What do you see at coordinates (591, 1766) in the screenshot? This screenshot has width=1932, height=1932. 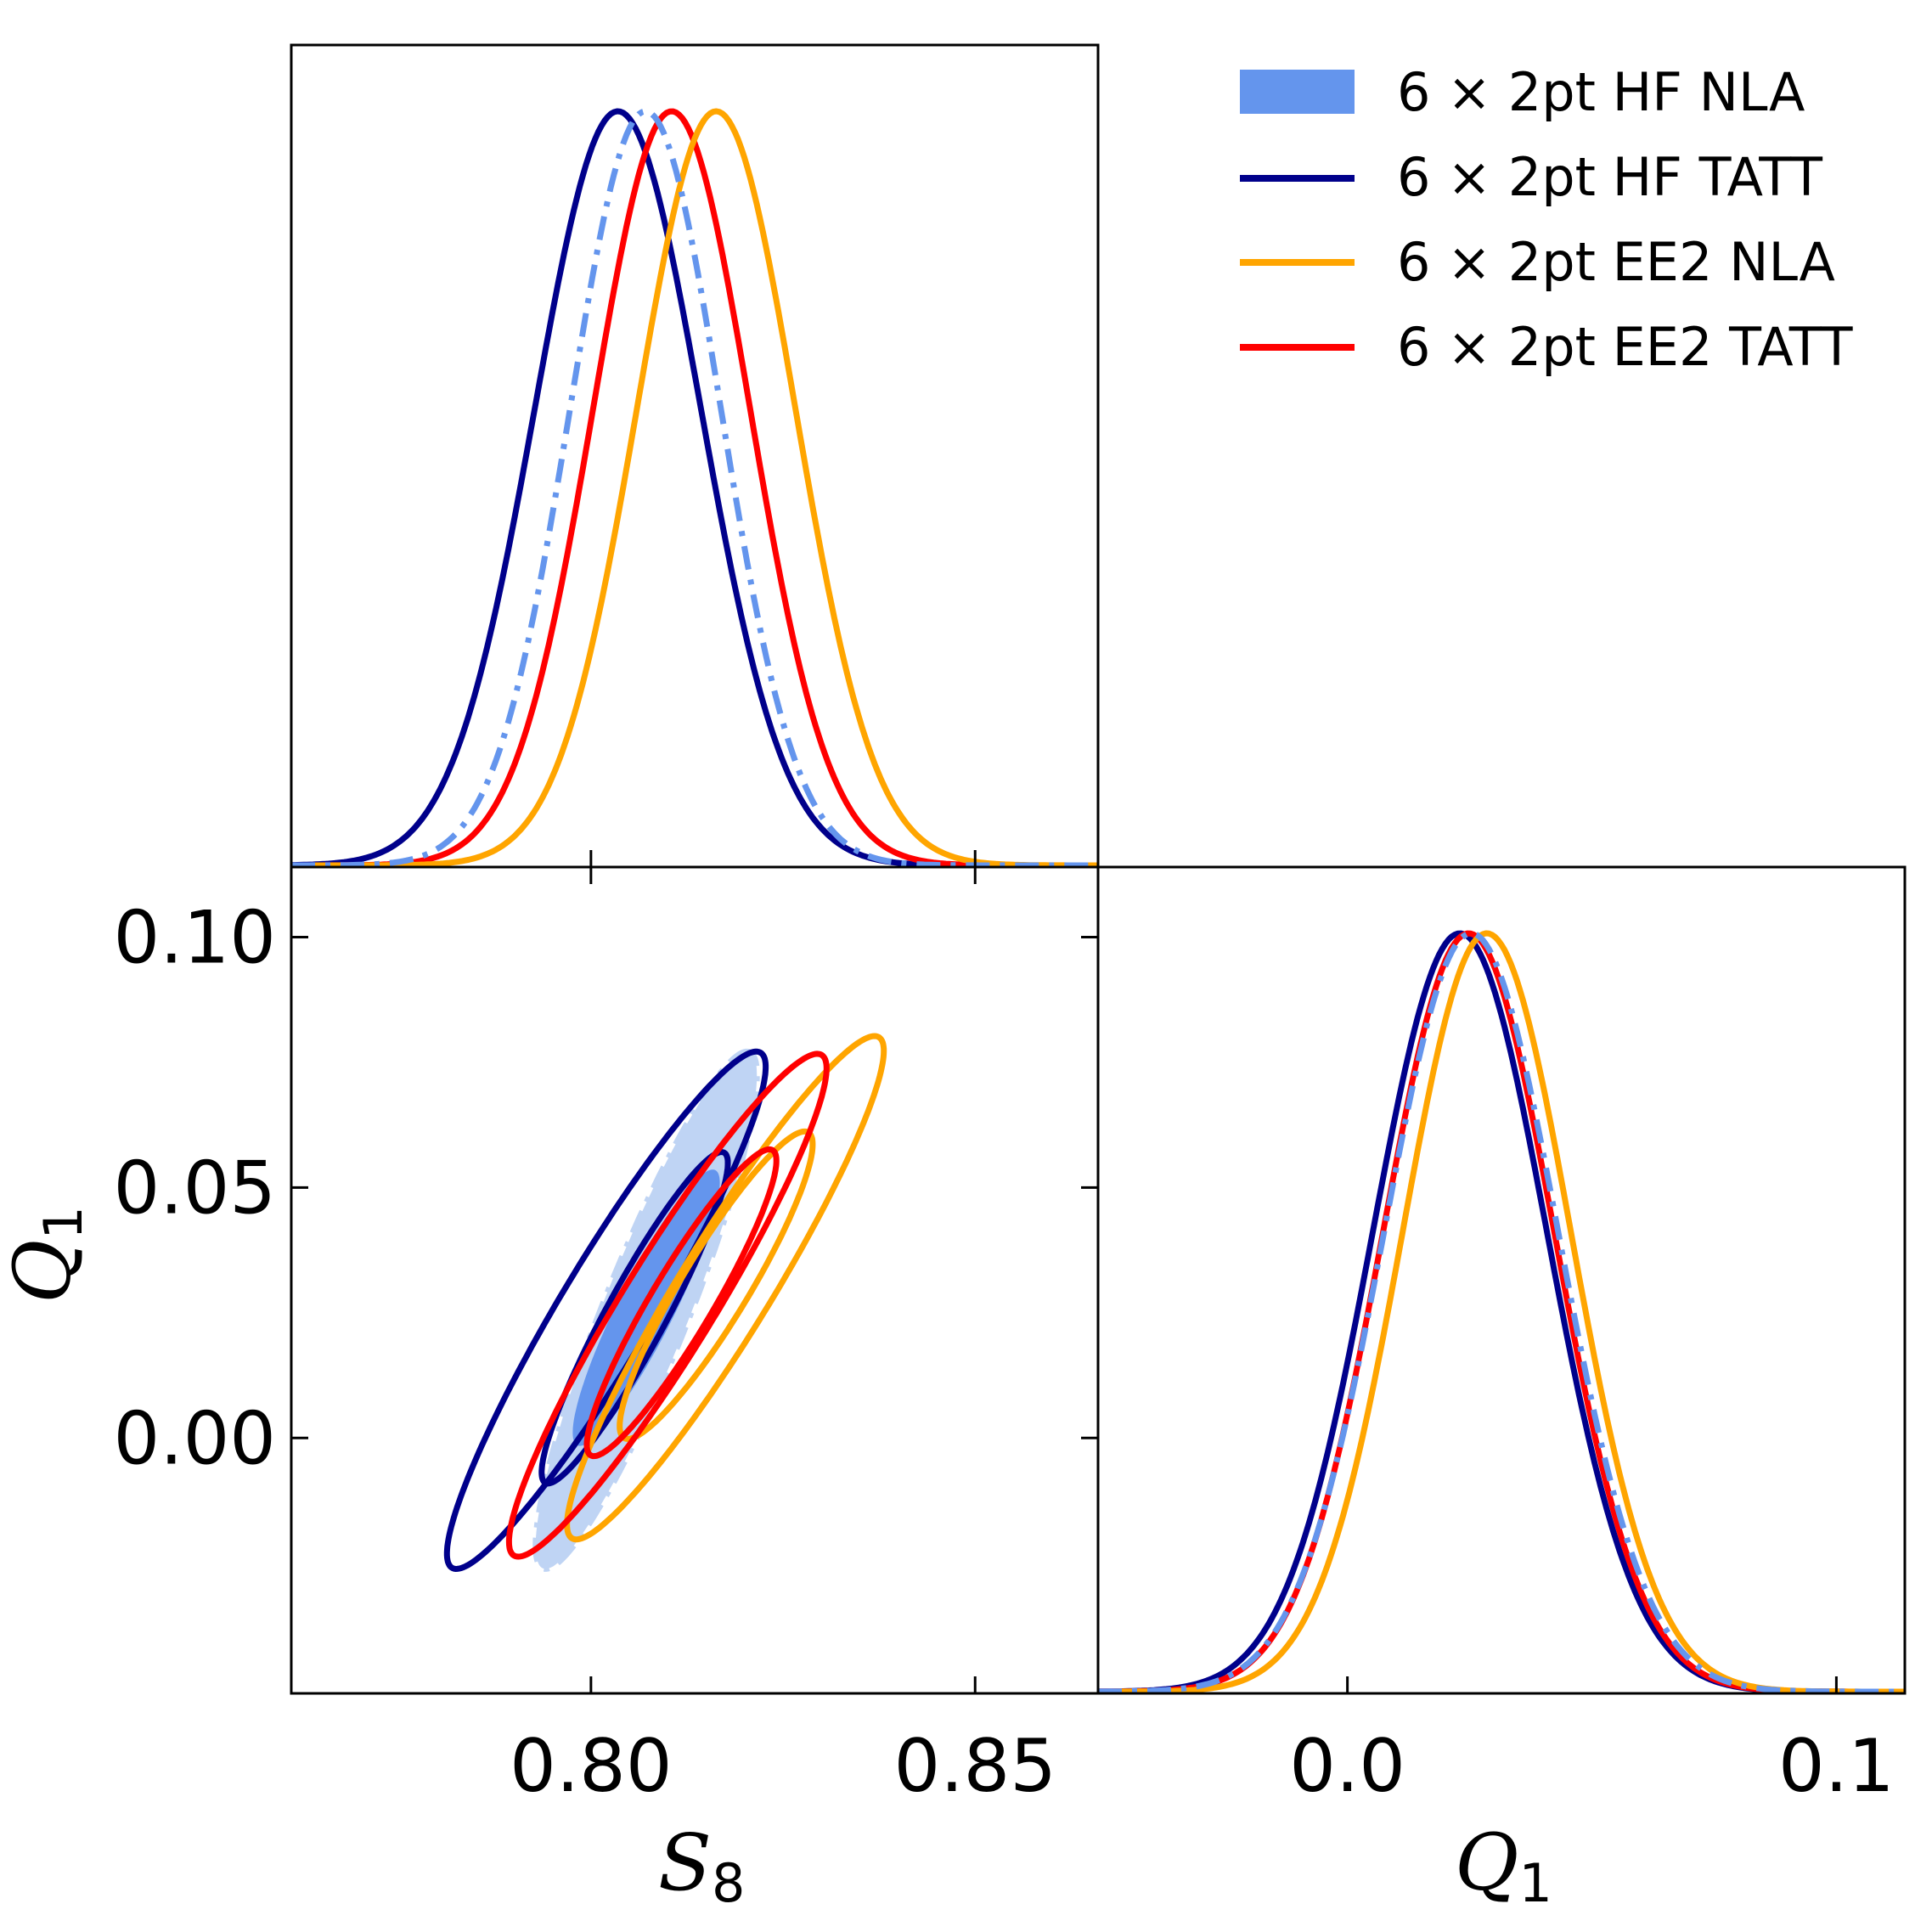 I see `s8-tick-label: 0.80` at bounding box center [591, 1766].